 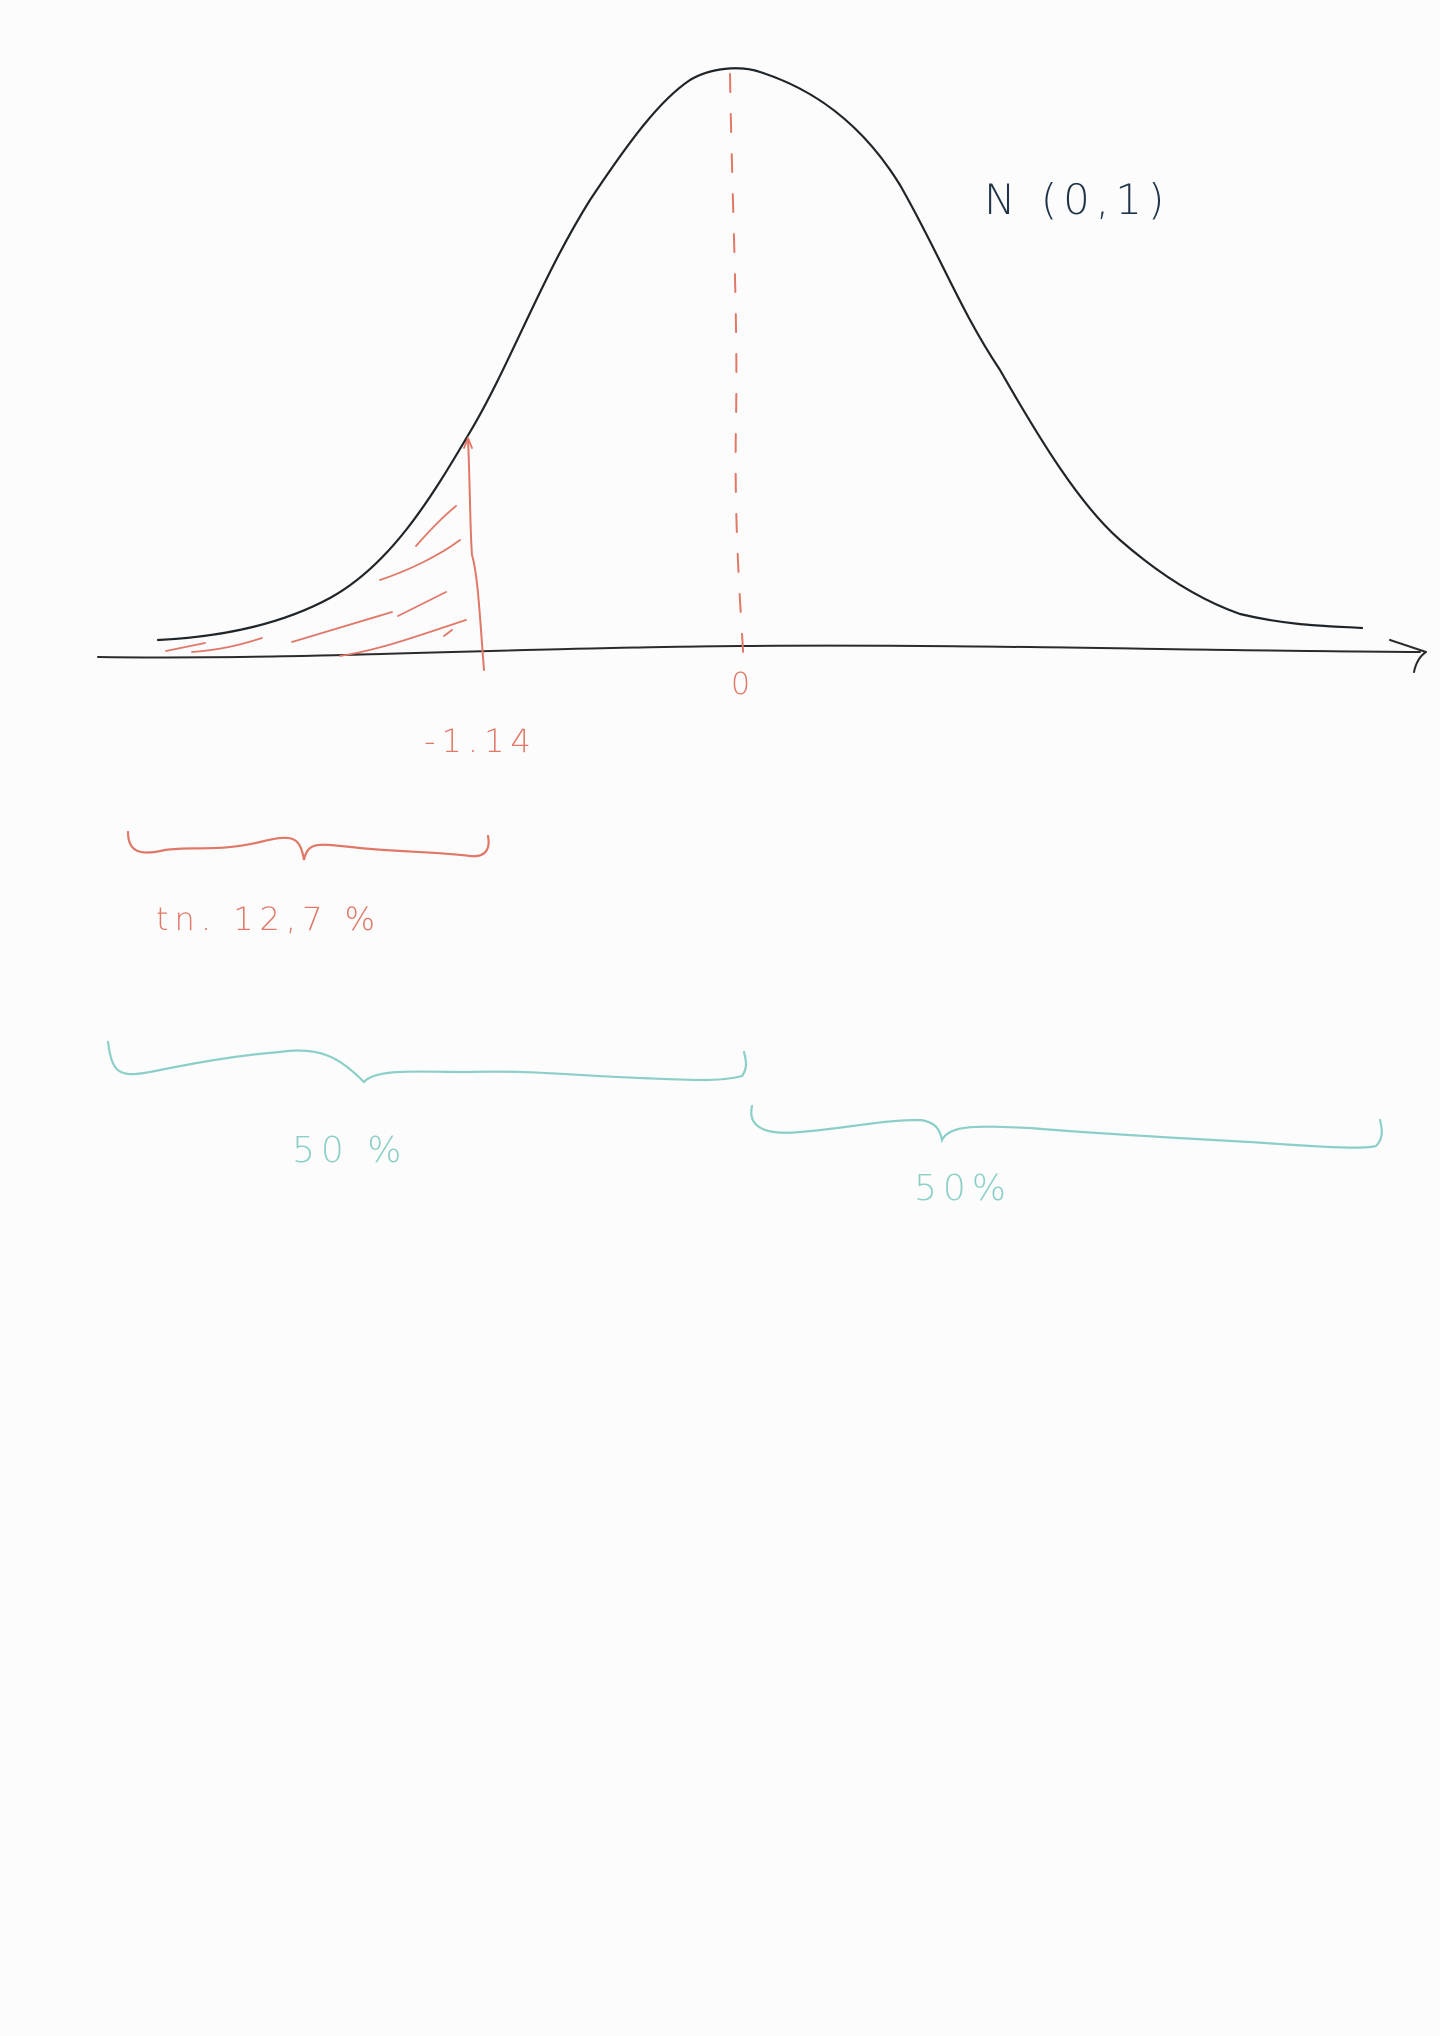 What do you see at coordinates (468, 442) in the screenshot?
I see `cutoff-arrowhead` at bounding box center [468, 442].